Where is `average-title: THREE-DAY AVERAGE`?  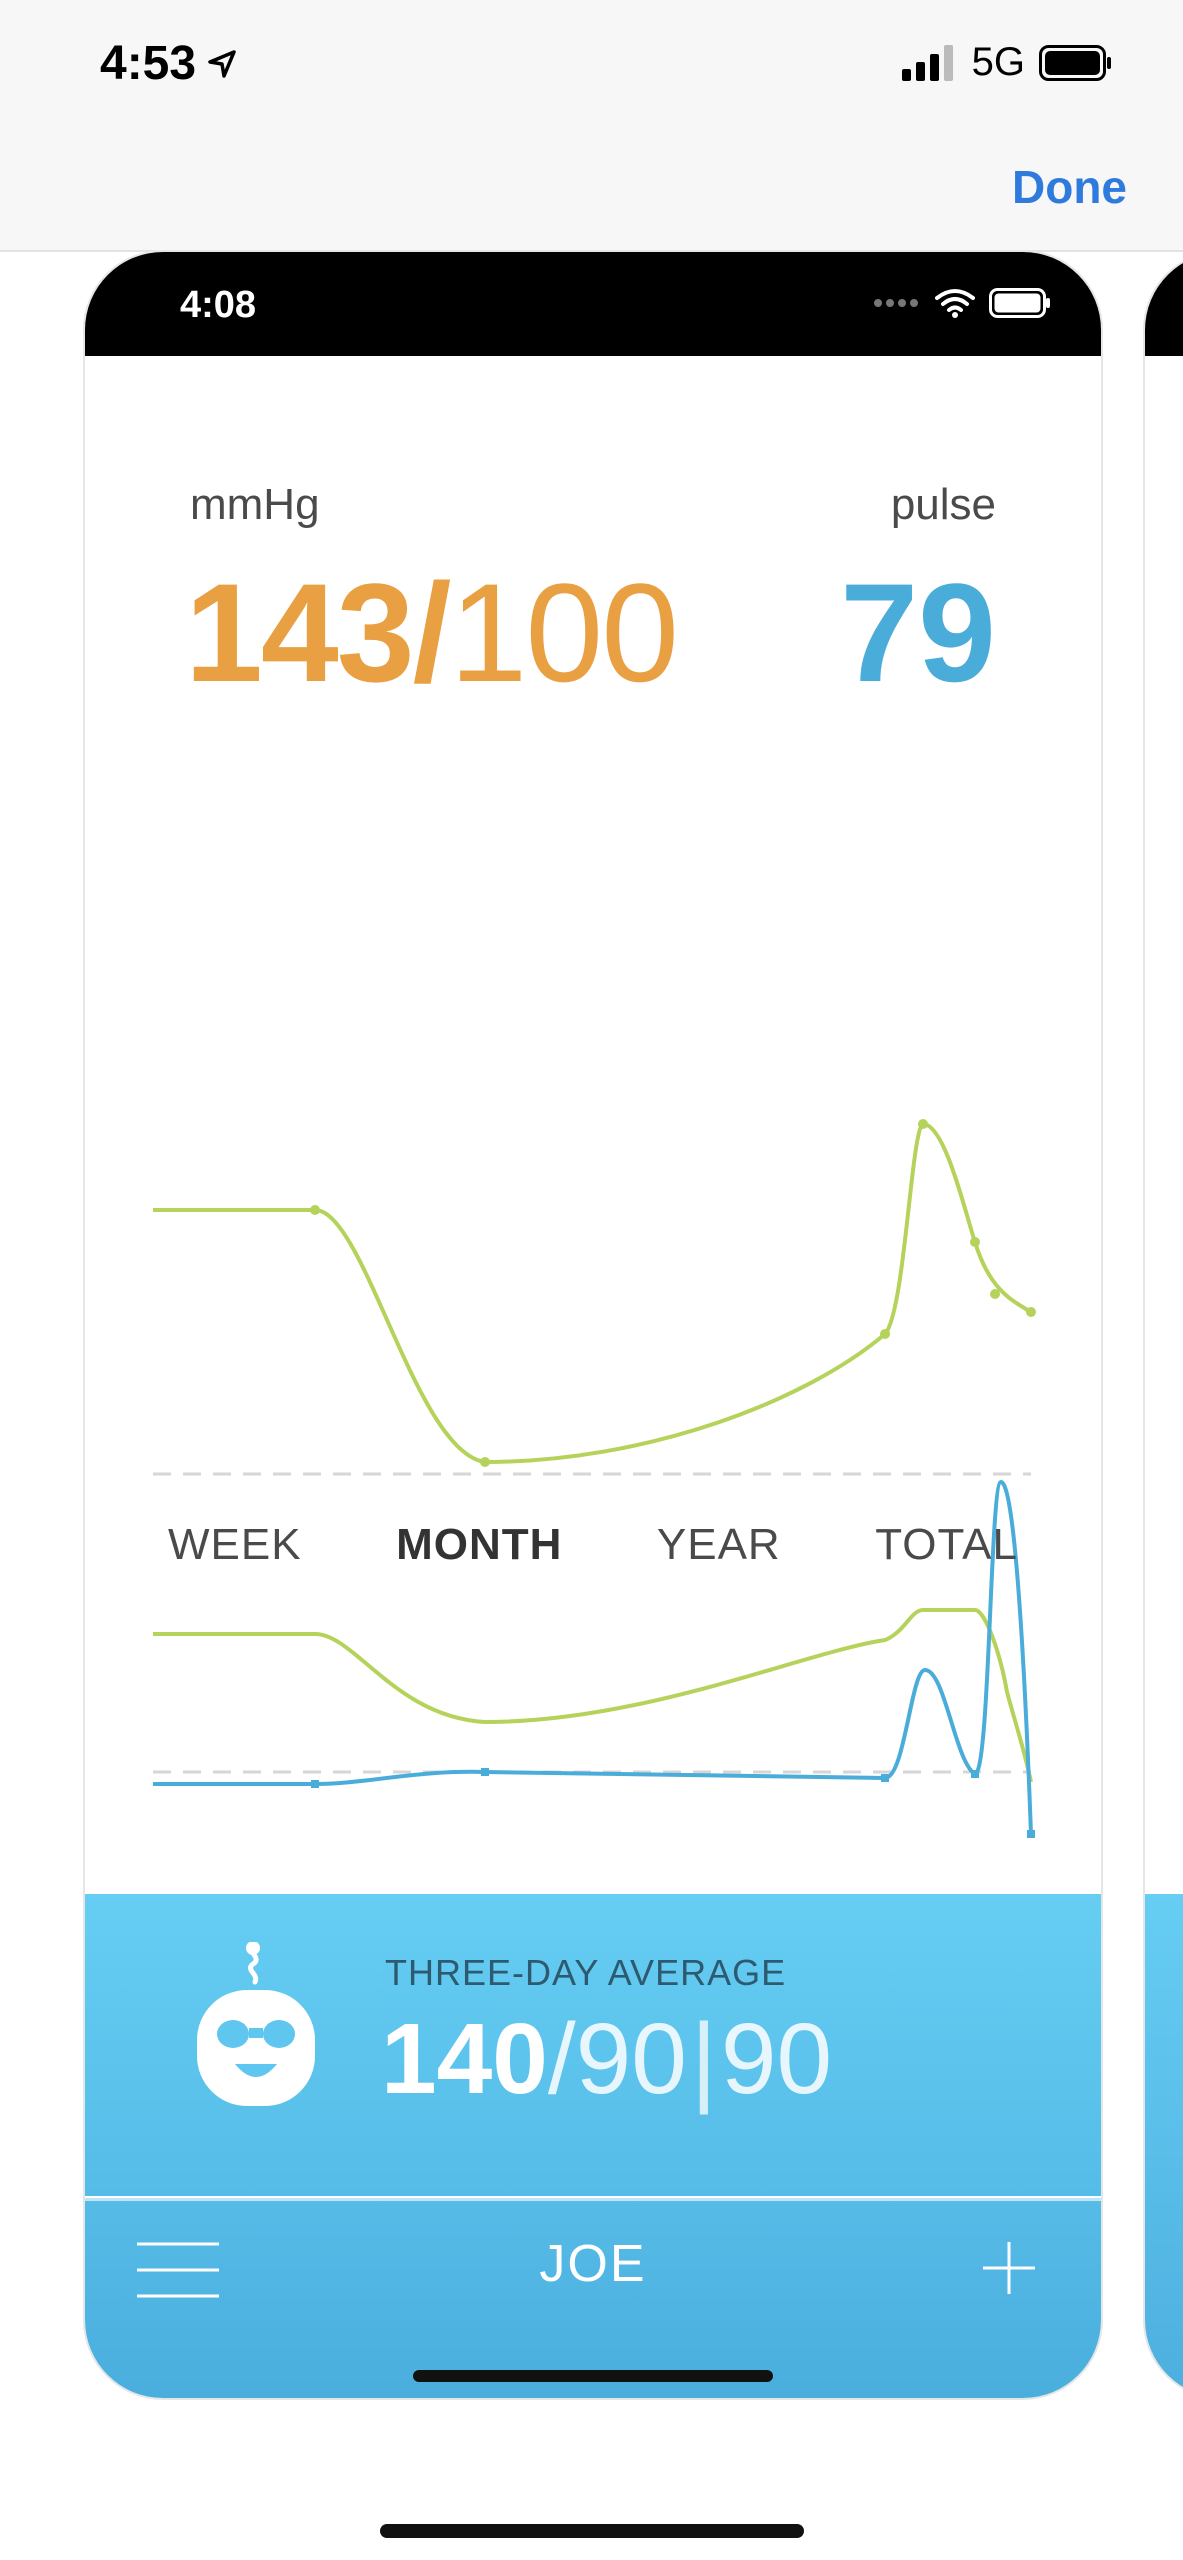
average-title: THREE-DAY AVERAGE is located at coordinates (586, 1972).